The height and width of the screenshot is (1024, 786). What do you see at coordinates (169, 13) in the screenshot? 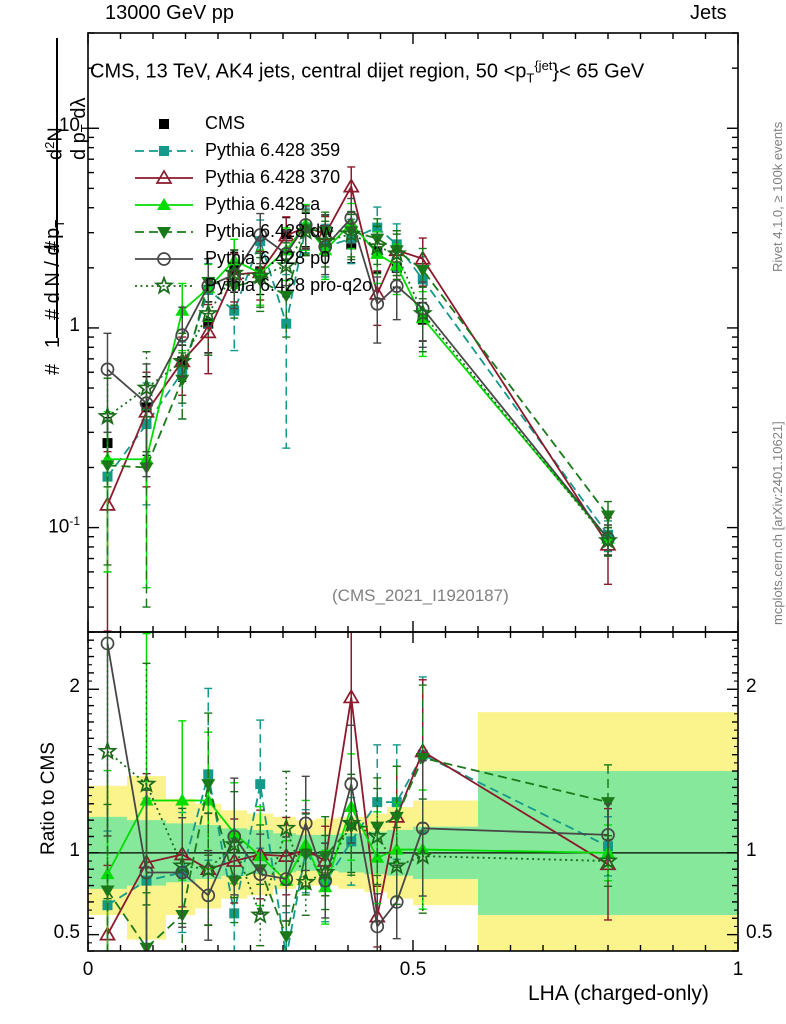
I see `header-beam-label: 13000 GeV pp` at bounding box center [169, 13].